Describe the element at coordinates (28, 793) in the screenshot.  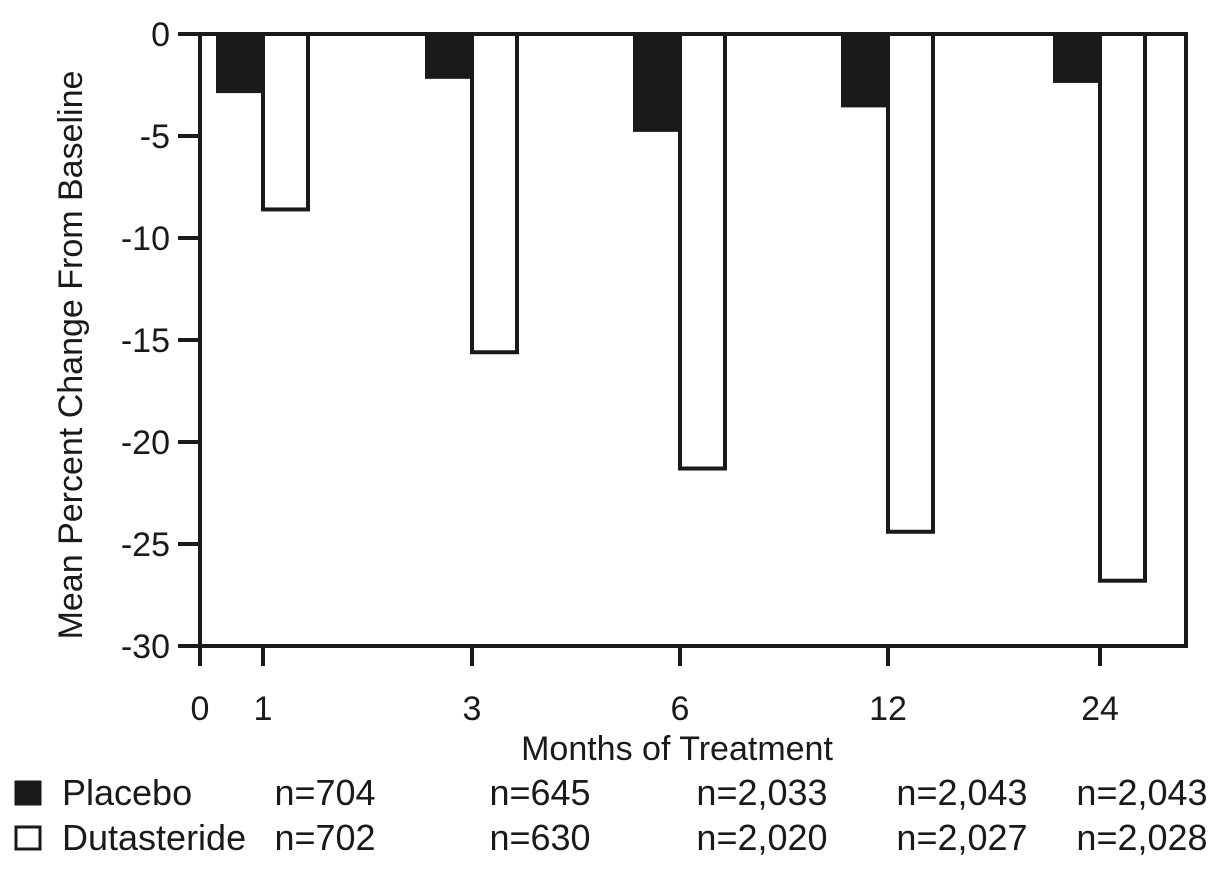
I see `placebo-legend-swatch` at that location.